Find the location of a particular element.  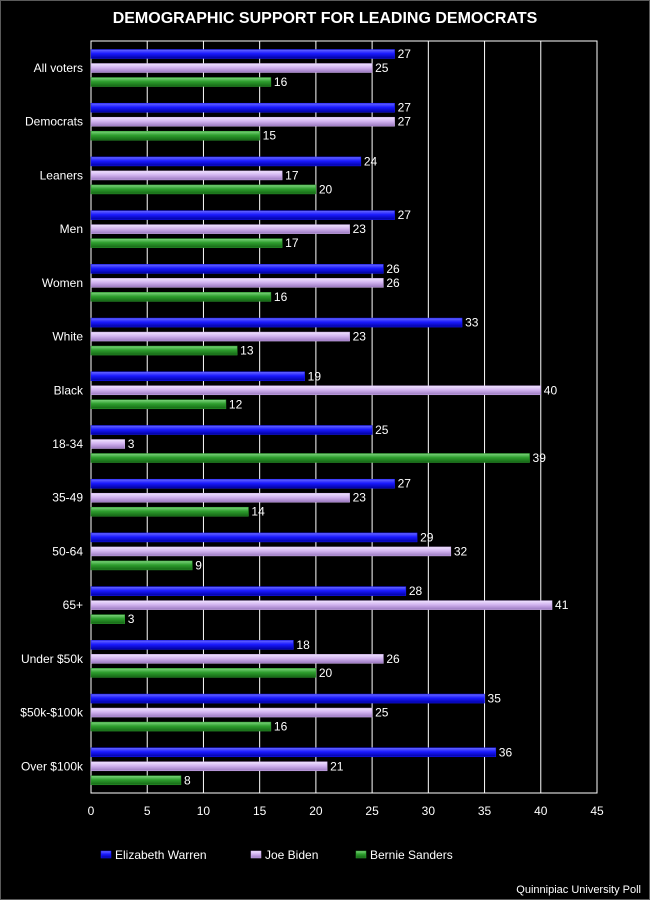

category-label: Black is located at coordinates (69, 390).